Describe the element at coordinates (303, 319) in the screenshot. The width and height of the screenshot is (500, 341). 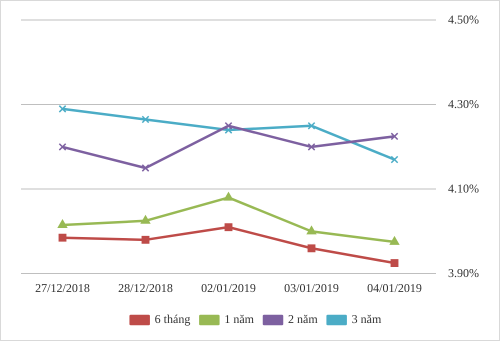
I see `legend-label: 2 năm` at that location.